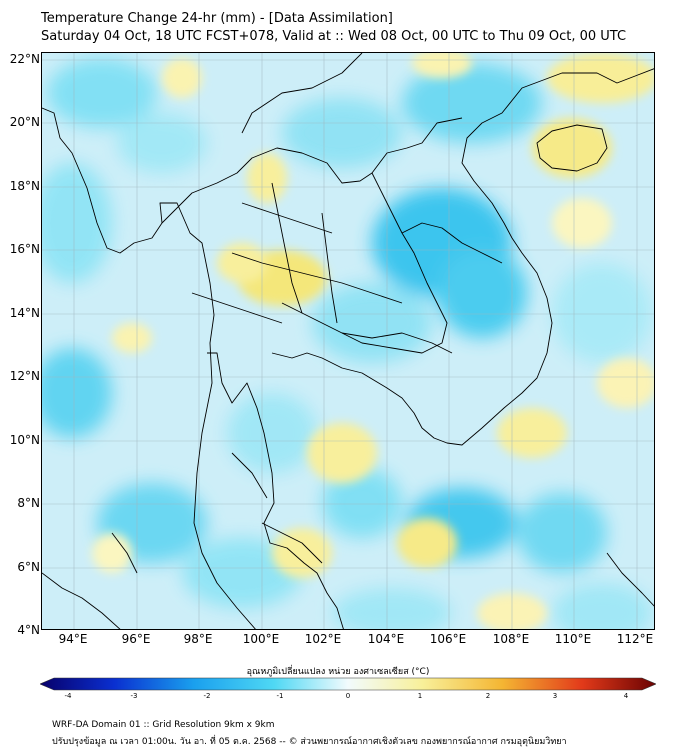 This screenshot has height=756, width=676. Describe the element at coordinates (573, 639) in the screenshot. I see `lon-label: 110°E` at that location.